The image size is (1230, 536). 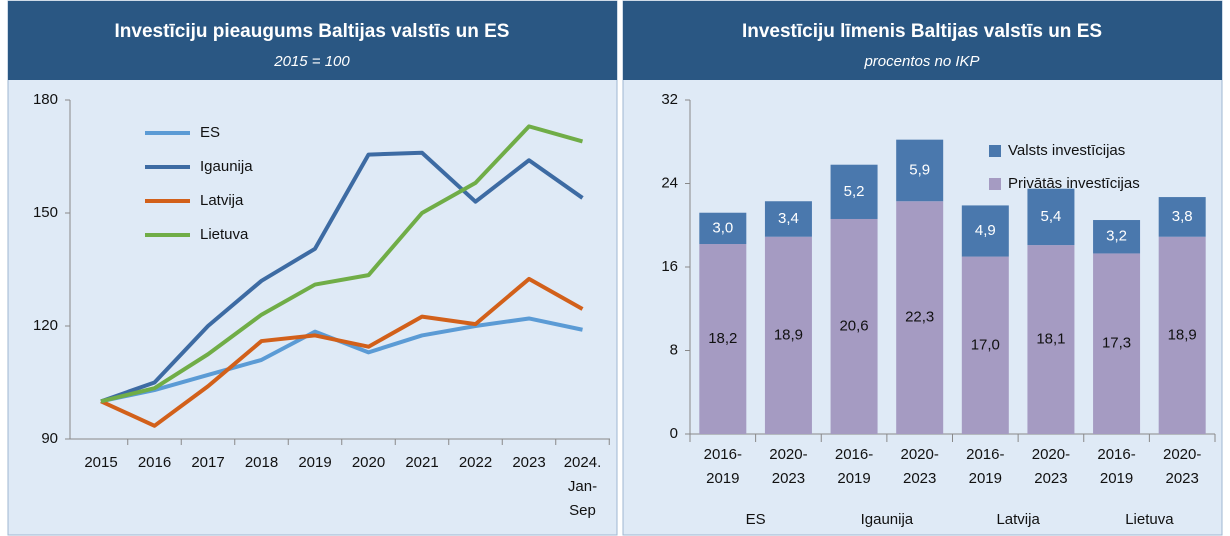 What do you see at coordinates (222, 200) in the screenshot?
I see `legend-label: Latvija` at bounding box center [222, 200].